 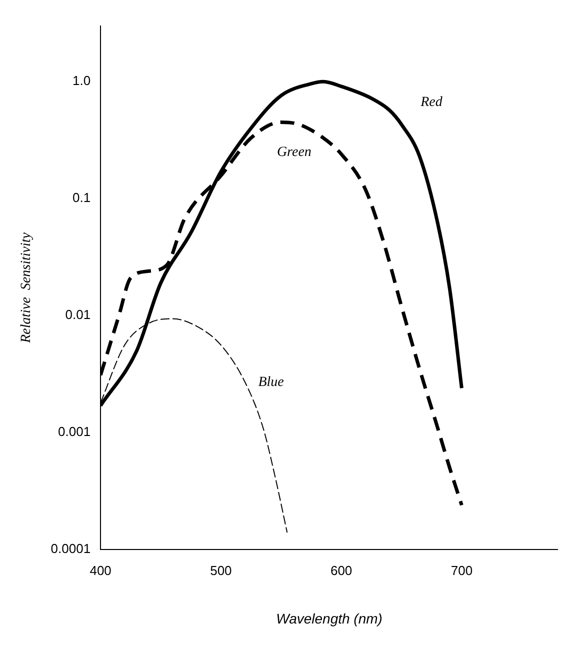 What do you see at coordinates (329, 618) in the screenshot?
I see `x-axis-title: Wavelength (nm)` at bounding box center [329, 618].